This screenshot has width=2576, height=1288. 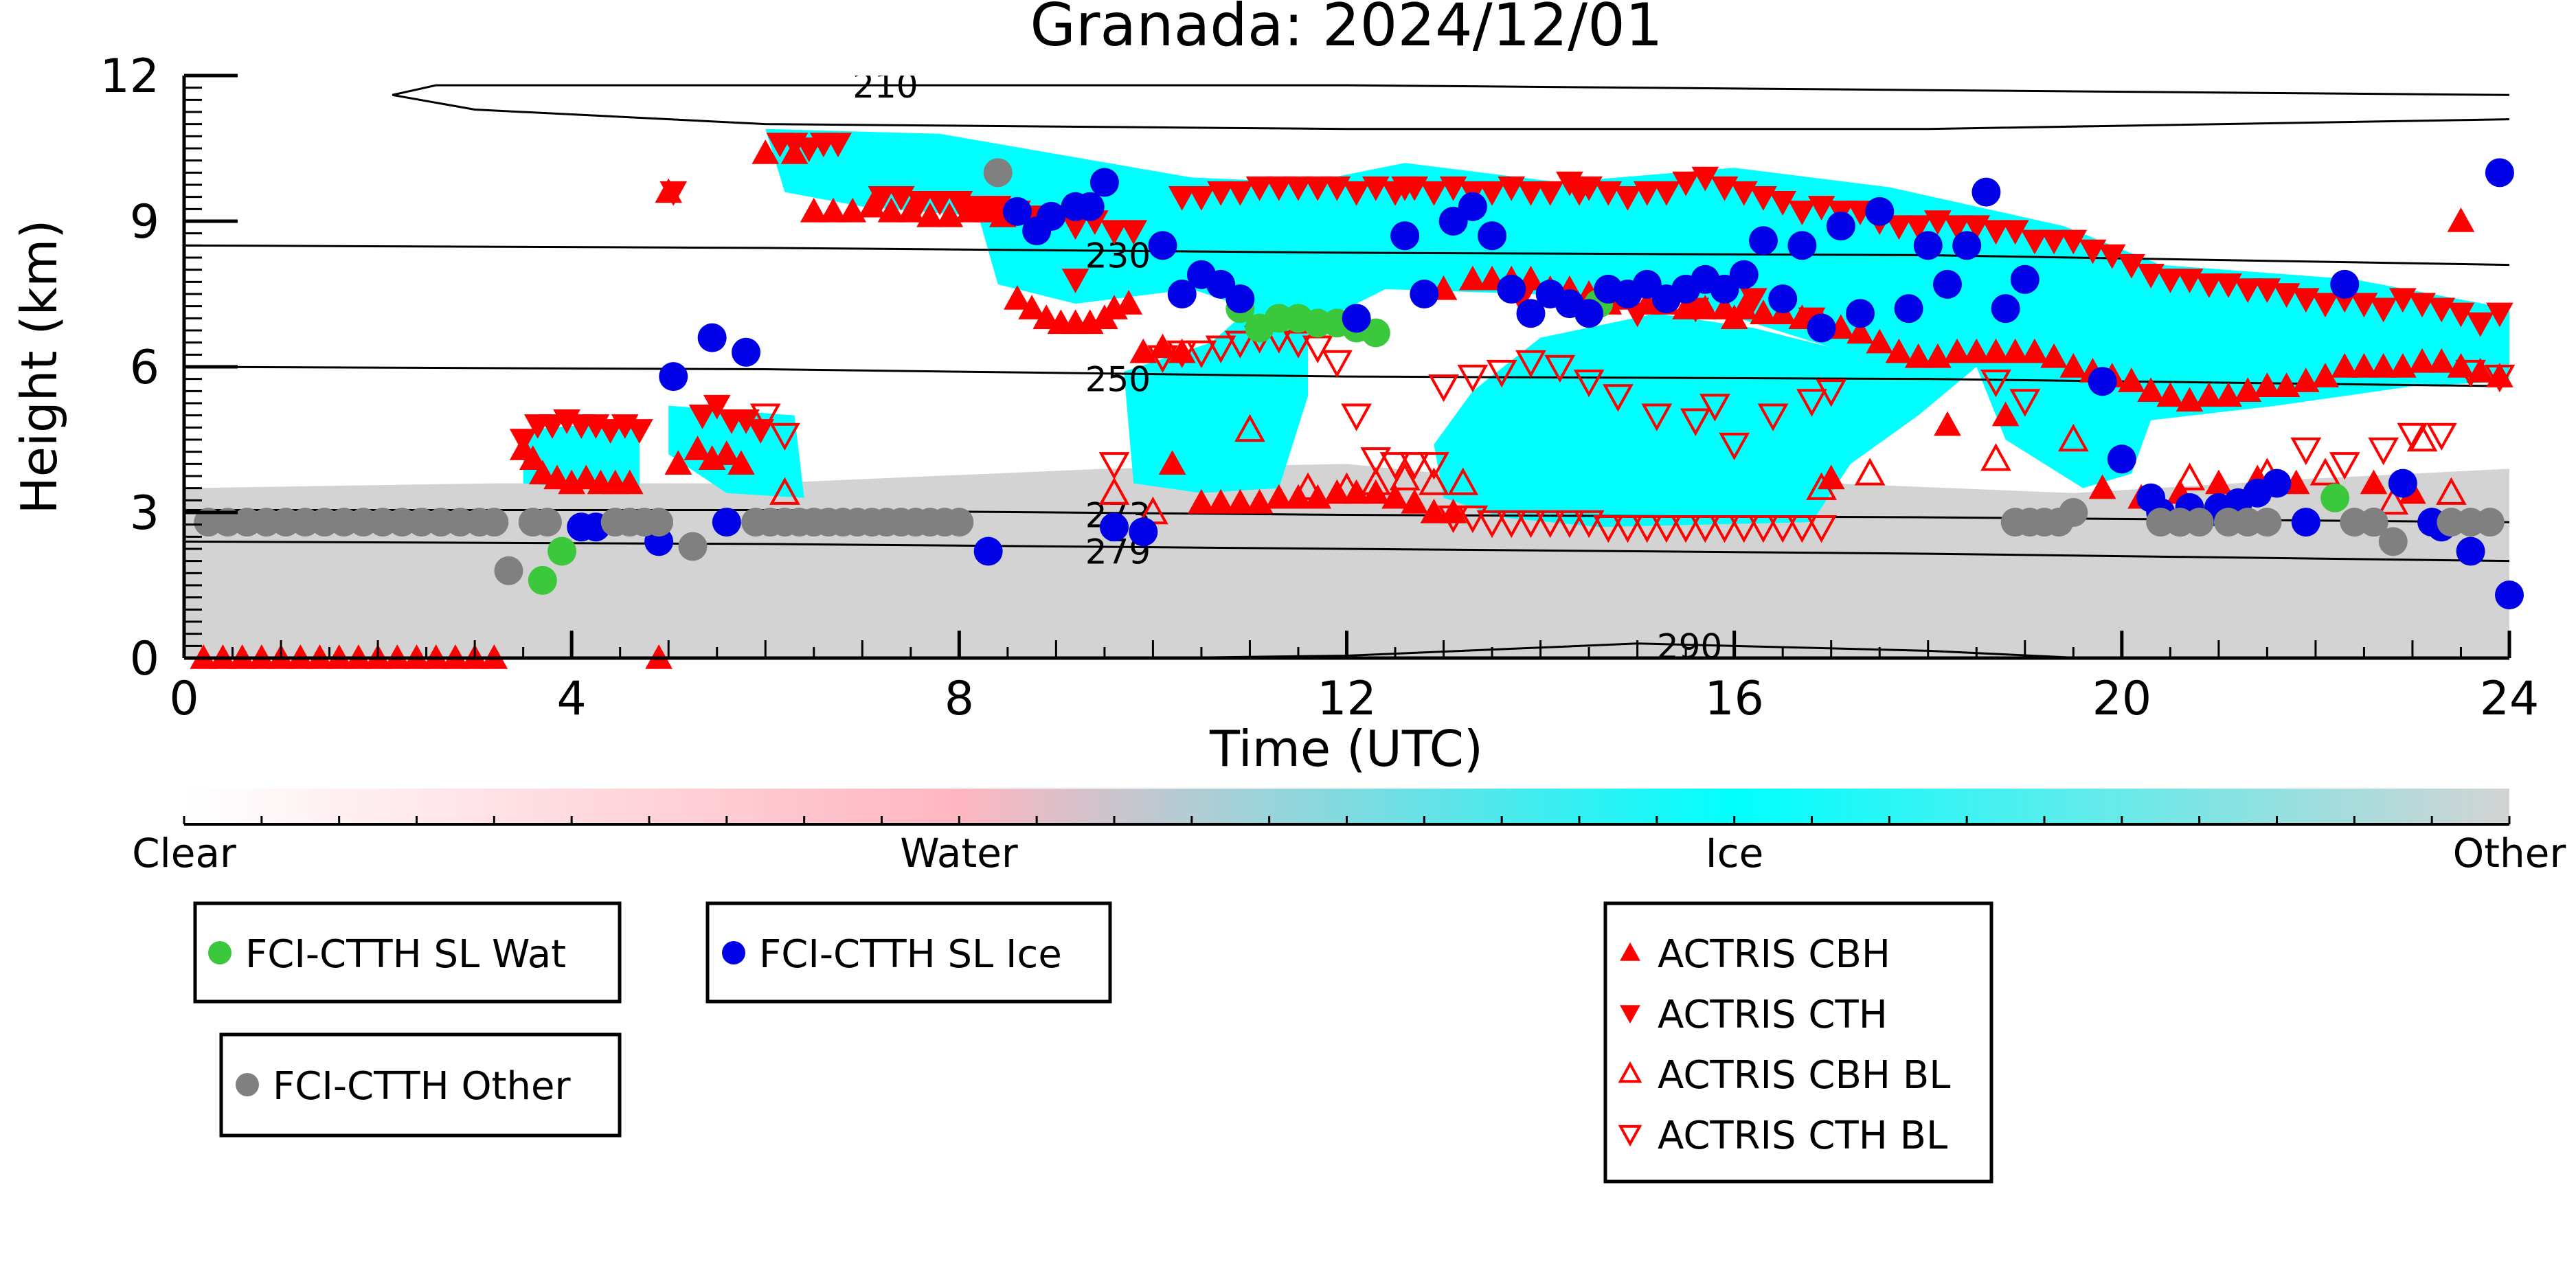 What do you see at coordinates (144, 222) in the screenshot?
I see `y-tick-label: 9` at bounding box center [144, 222].